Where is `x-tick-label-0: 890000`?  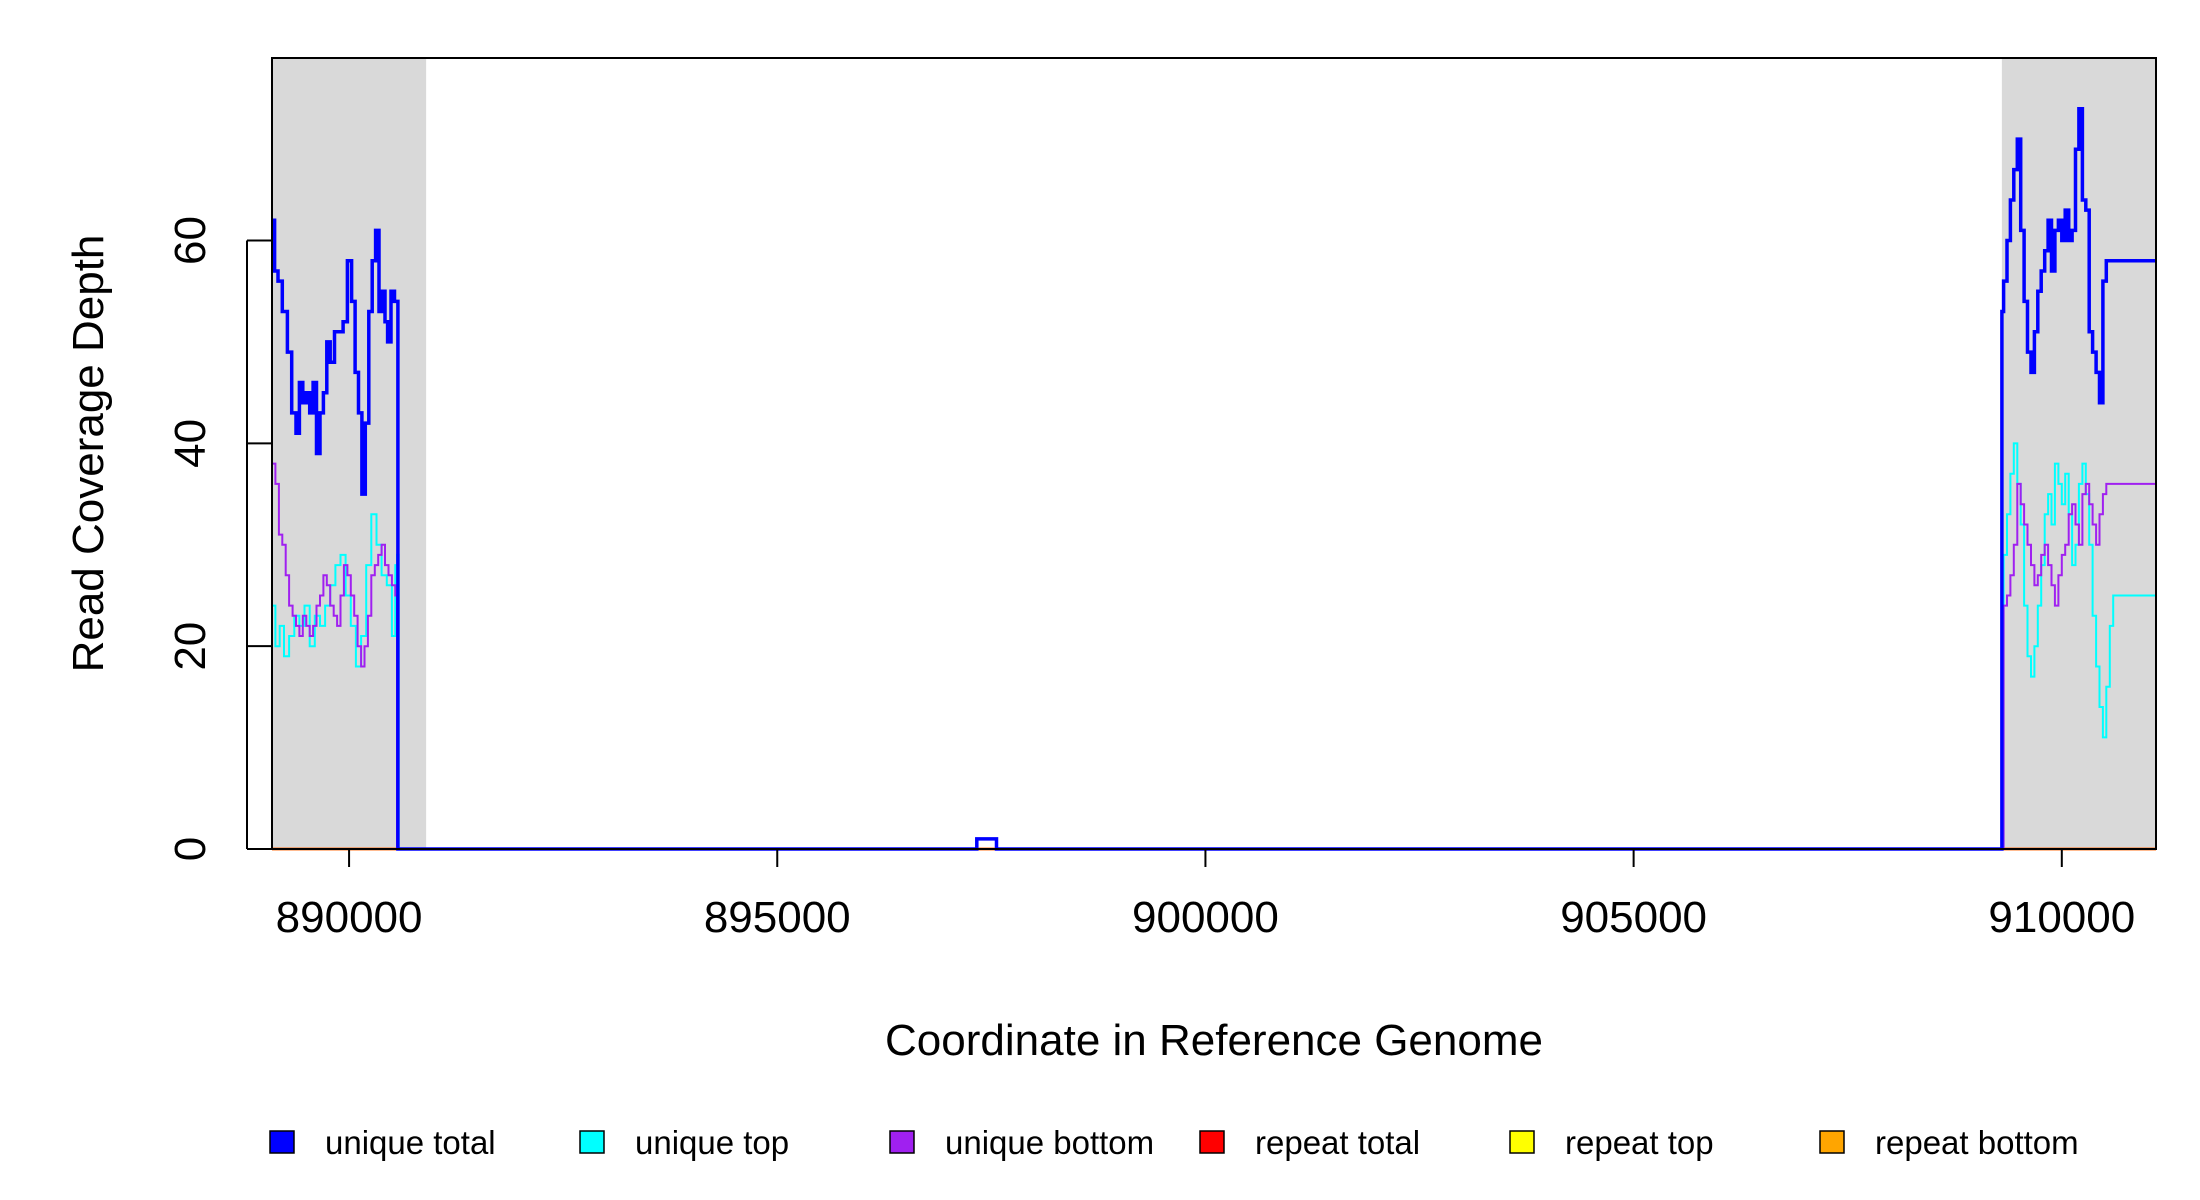
x-tick-label-0: 890000 is located at coordinates (349, 917).